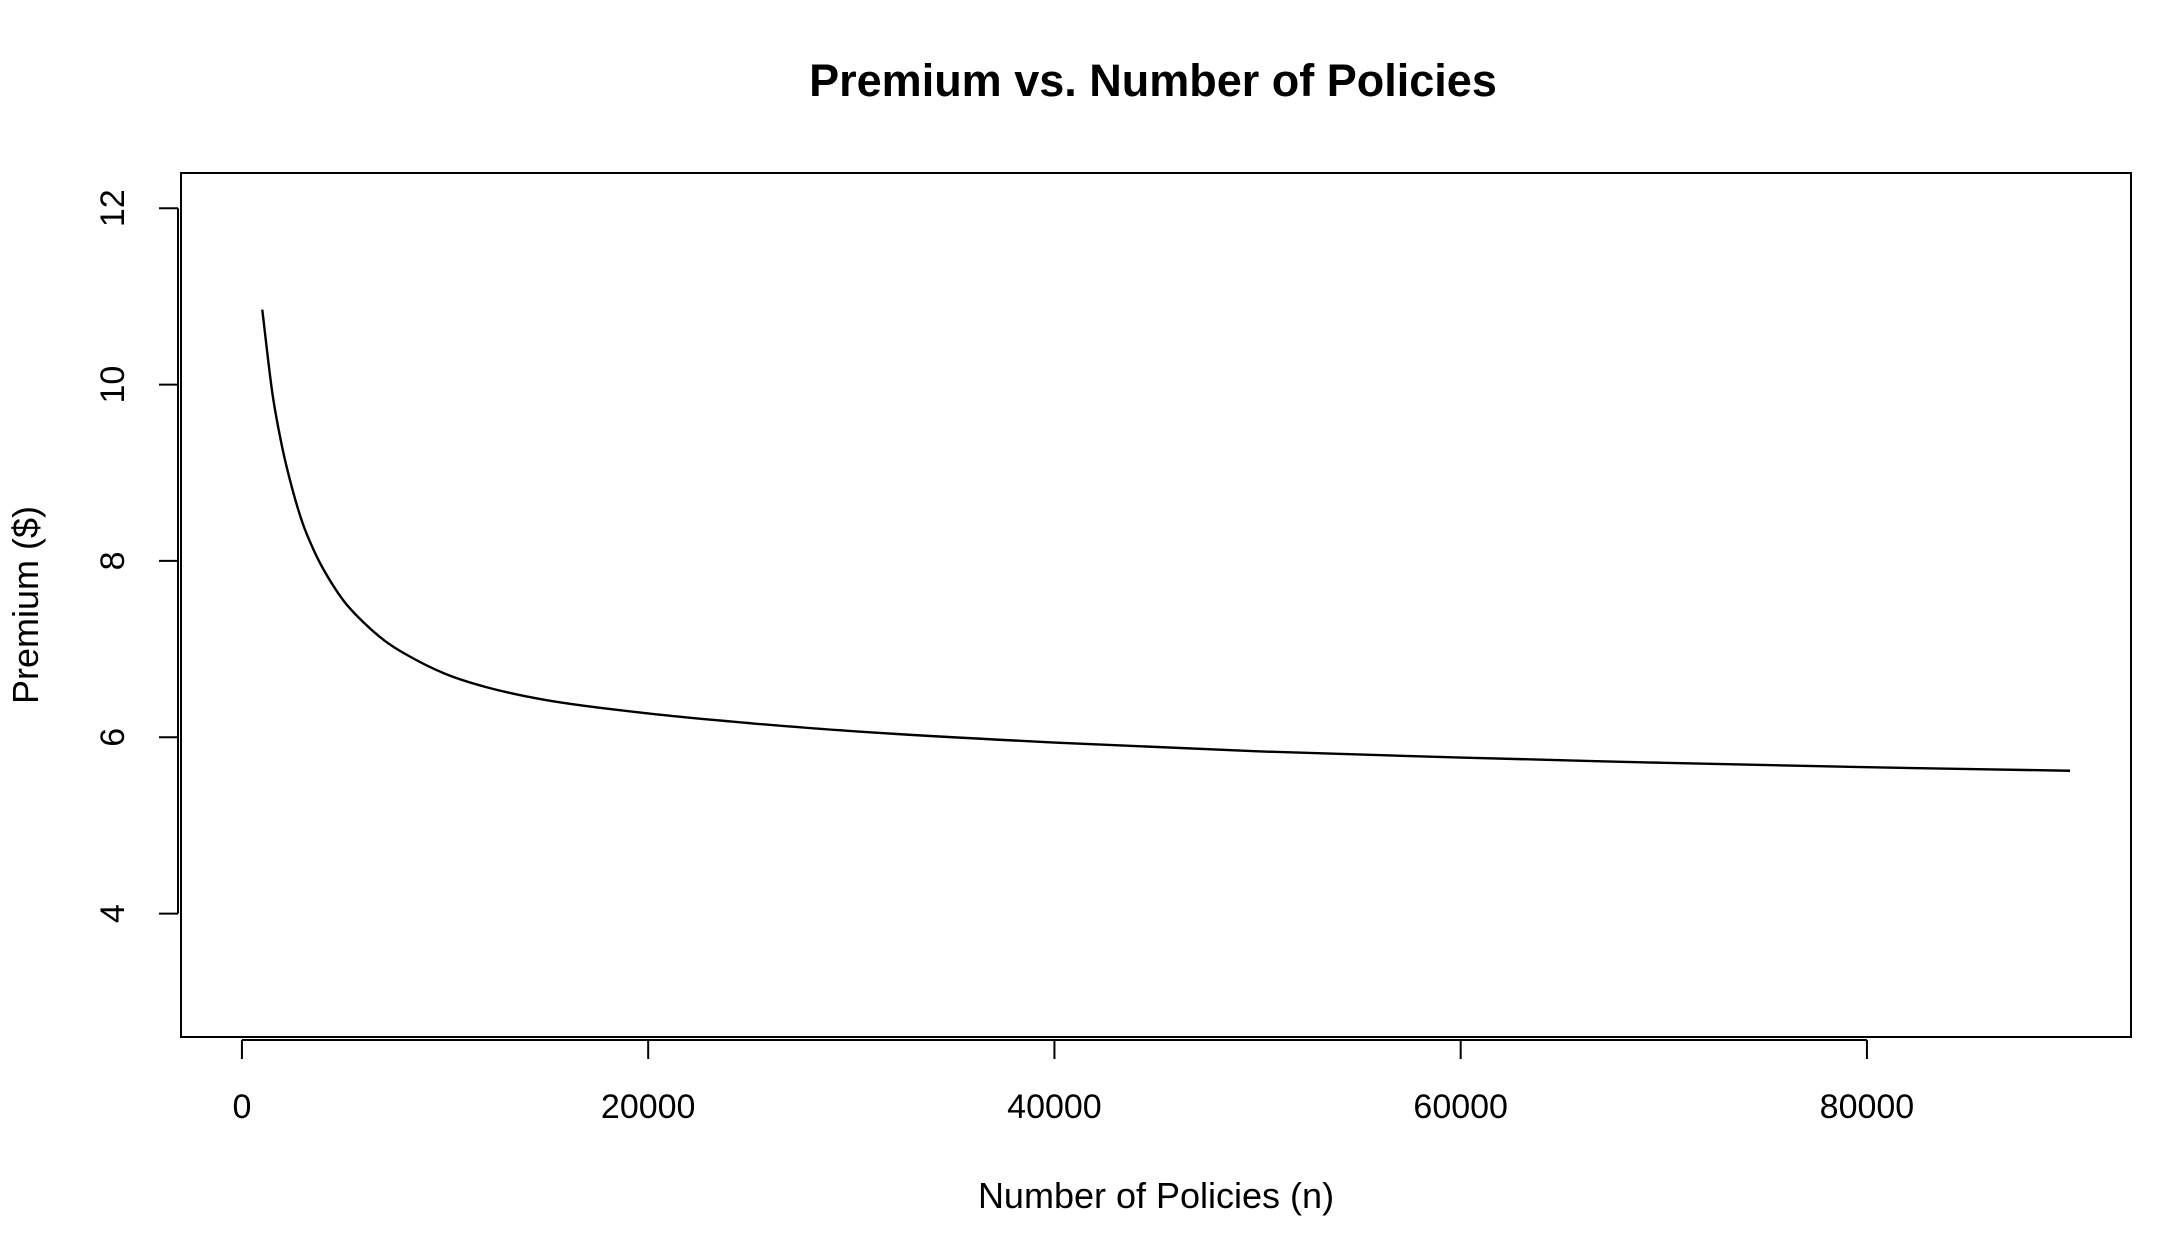 This screenshot has width=2160, height=1234. I want to click on y-axis-label: Premium ($), so click(25, 605).